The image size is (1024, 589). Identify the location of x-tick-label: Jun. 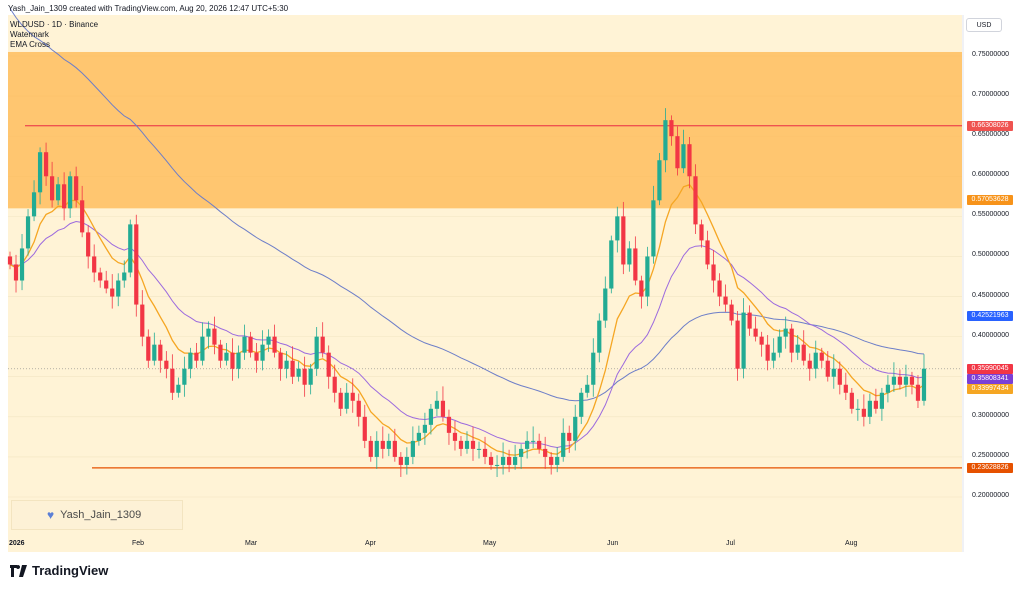
(613, 543).